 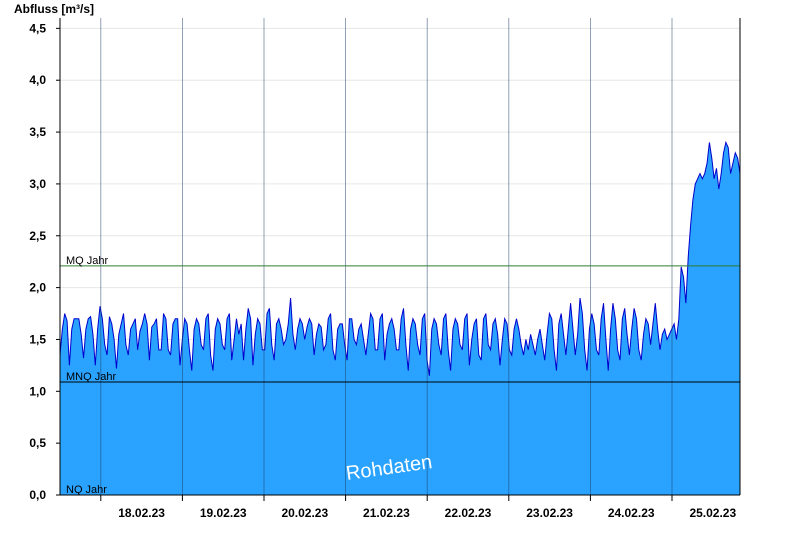 What do you see at coordinates (54, 9) in the screenshot?
I see `y-axis-title: Abfluss [m³/s]` at bounding box center [54, 9].